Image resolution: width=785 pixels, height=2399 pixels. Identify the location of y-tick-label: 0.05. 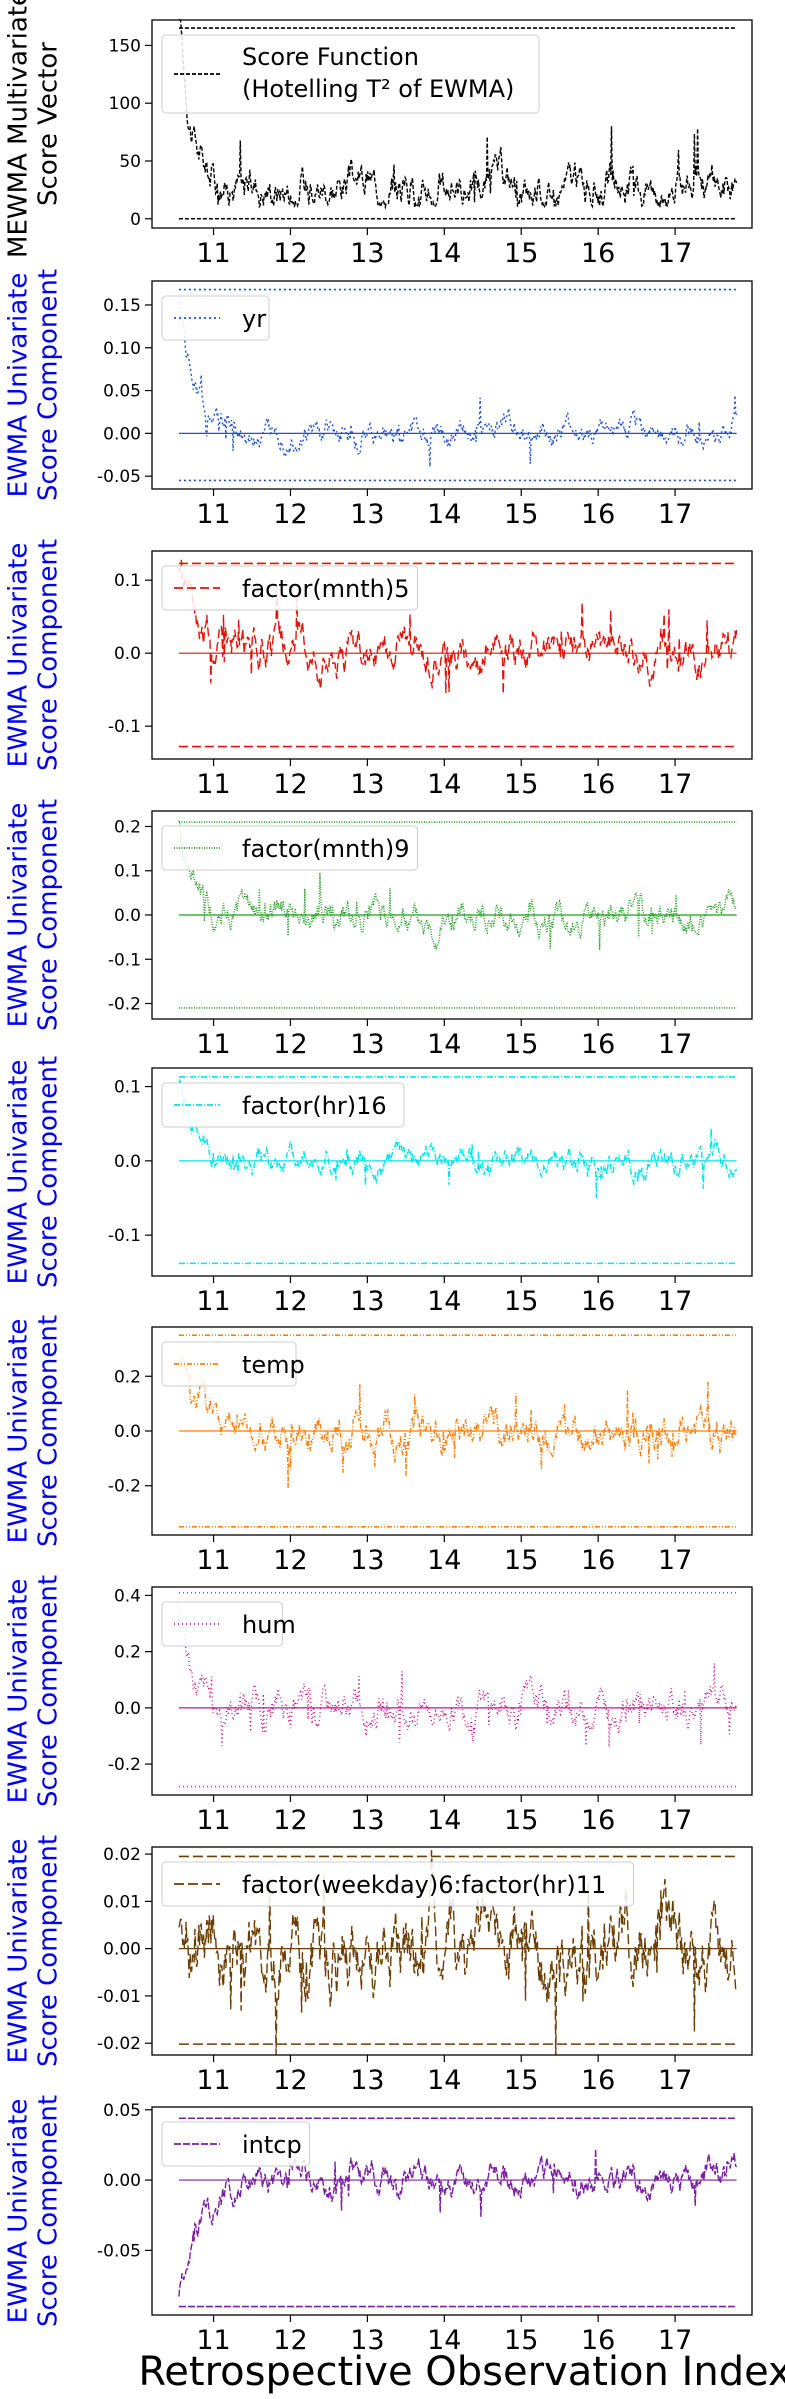
(122, 392).